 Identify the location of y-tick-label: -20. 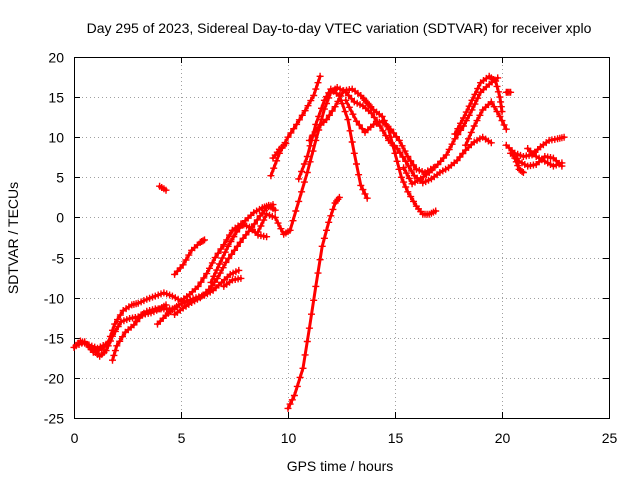
(54, 379).